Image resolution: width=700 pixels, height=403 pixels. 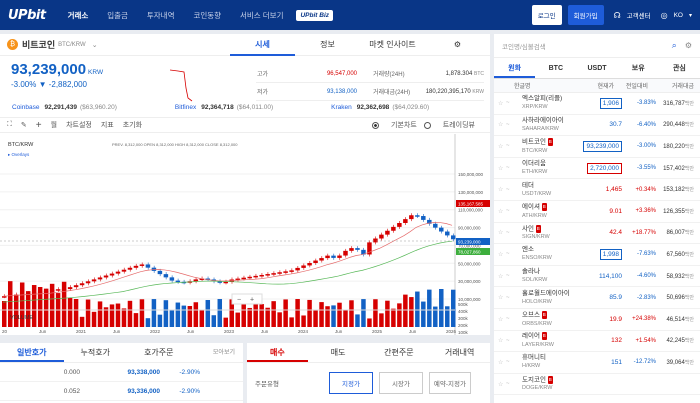 I want to click on tab-buy: 매수, so click(x=277, y=352).